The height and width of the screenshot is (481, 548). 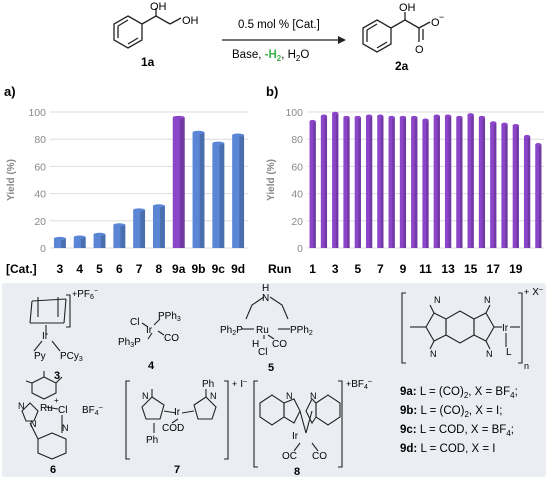 What do you see at coordinates (151, 366) in the screenshot?
I see `c4-label: 4` at bounding box center [151, 366].